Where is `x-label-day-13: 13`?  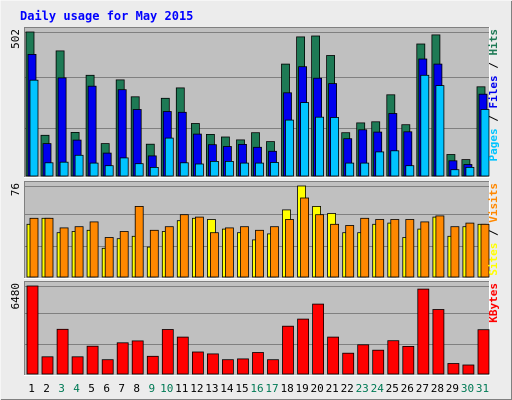 x-label-day-13: 13 is located at coordinates (211, 388).